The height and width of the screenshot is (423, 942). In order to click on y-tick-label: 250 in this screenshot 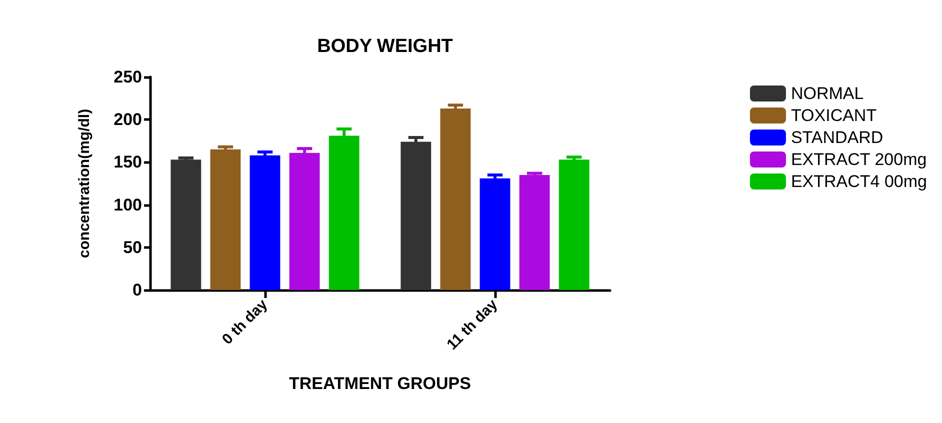, I will do `click(128, 77)`.